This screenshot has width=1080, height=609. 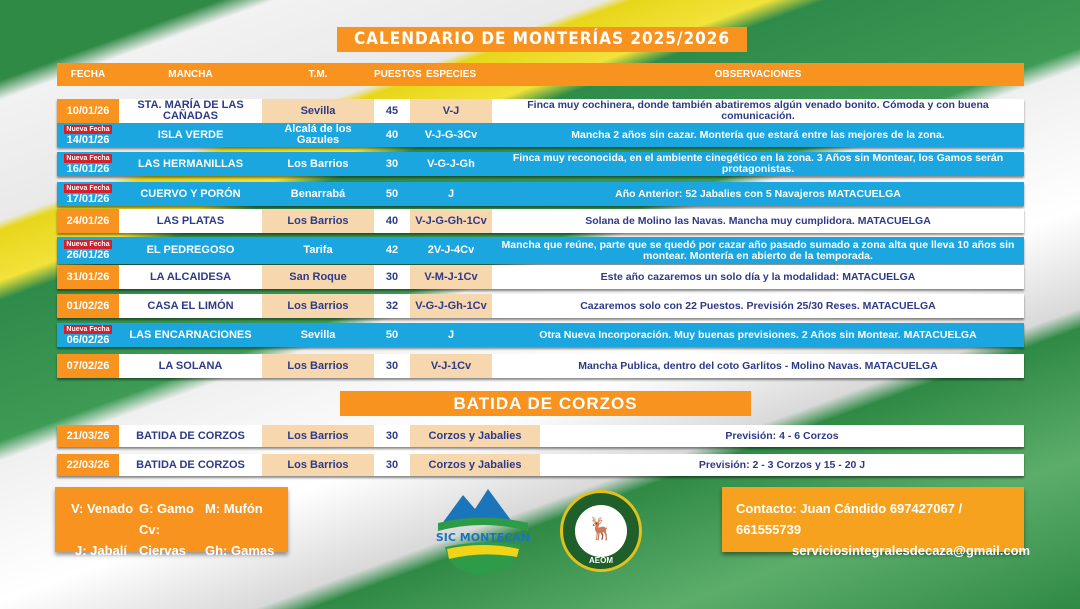 What do you see at coordinates (601, 560) in the screenshot?
I see `aeom-label: AEOM` at bounding box center [601, 560].